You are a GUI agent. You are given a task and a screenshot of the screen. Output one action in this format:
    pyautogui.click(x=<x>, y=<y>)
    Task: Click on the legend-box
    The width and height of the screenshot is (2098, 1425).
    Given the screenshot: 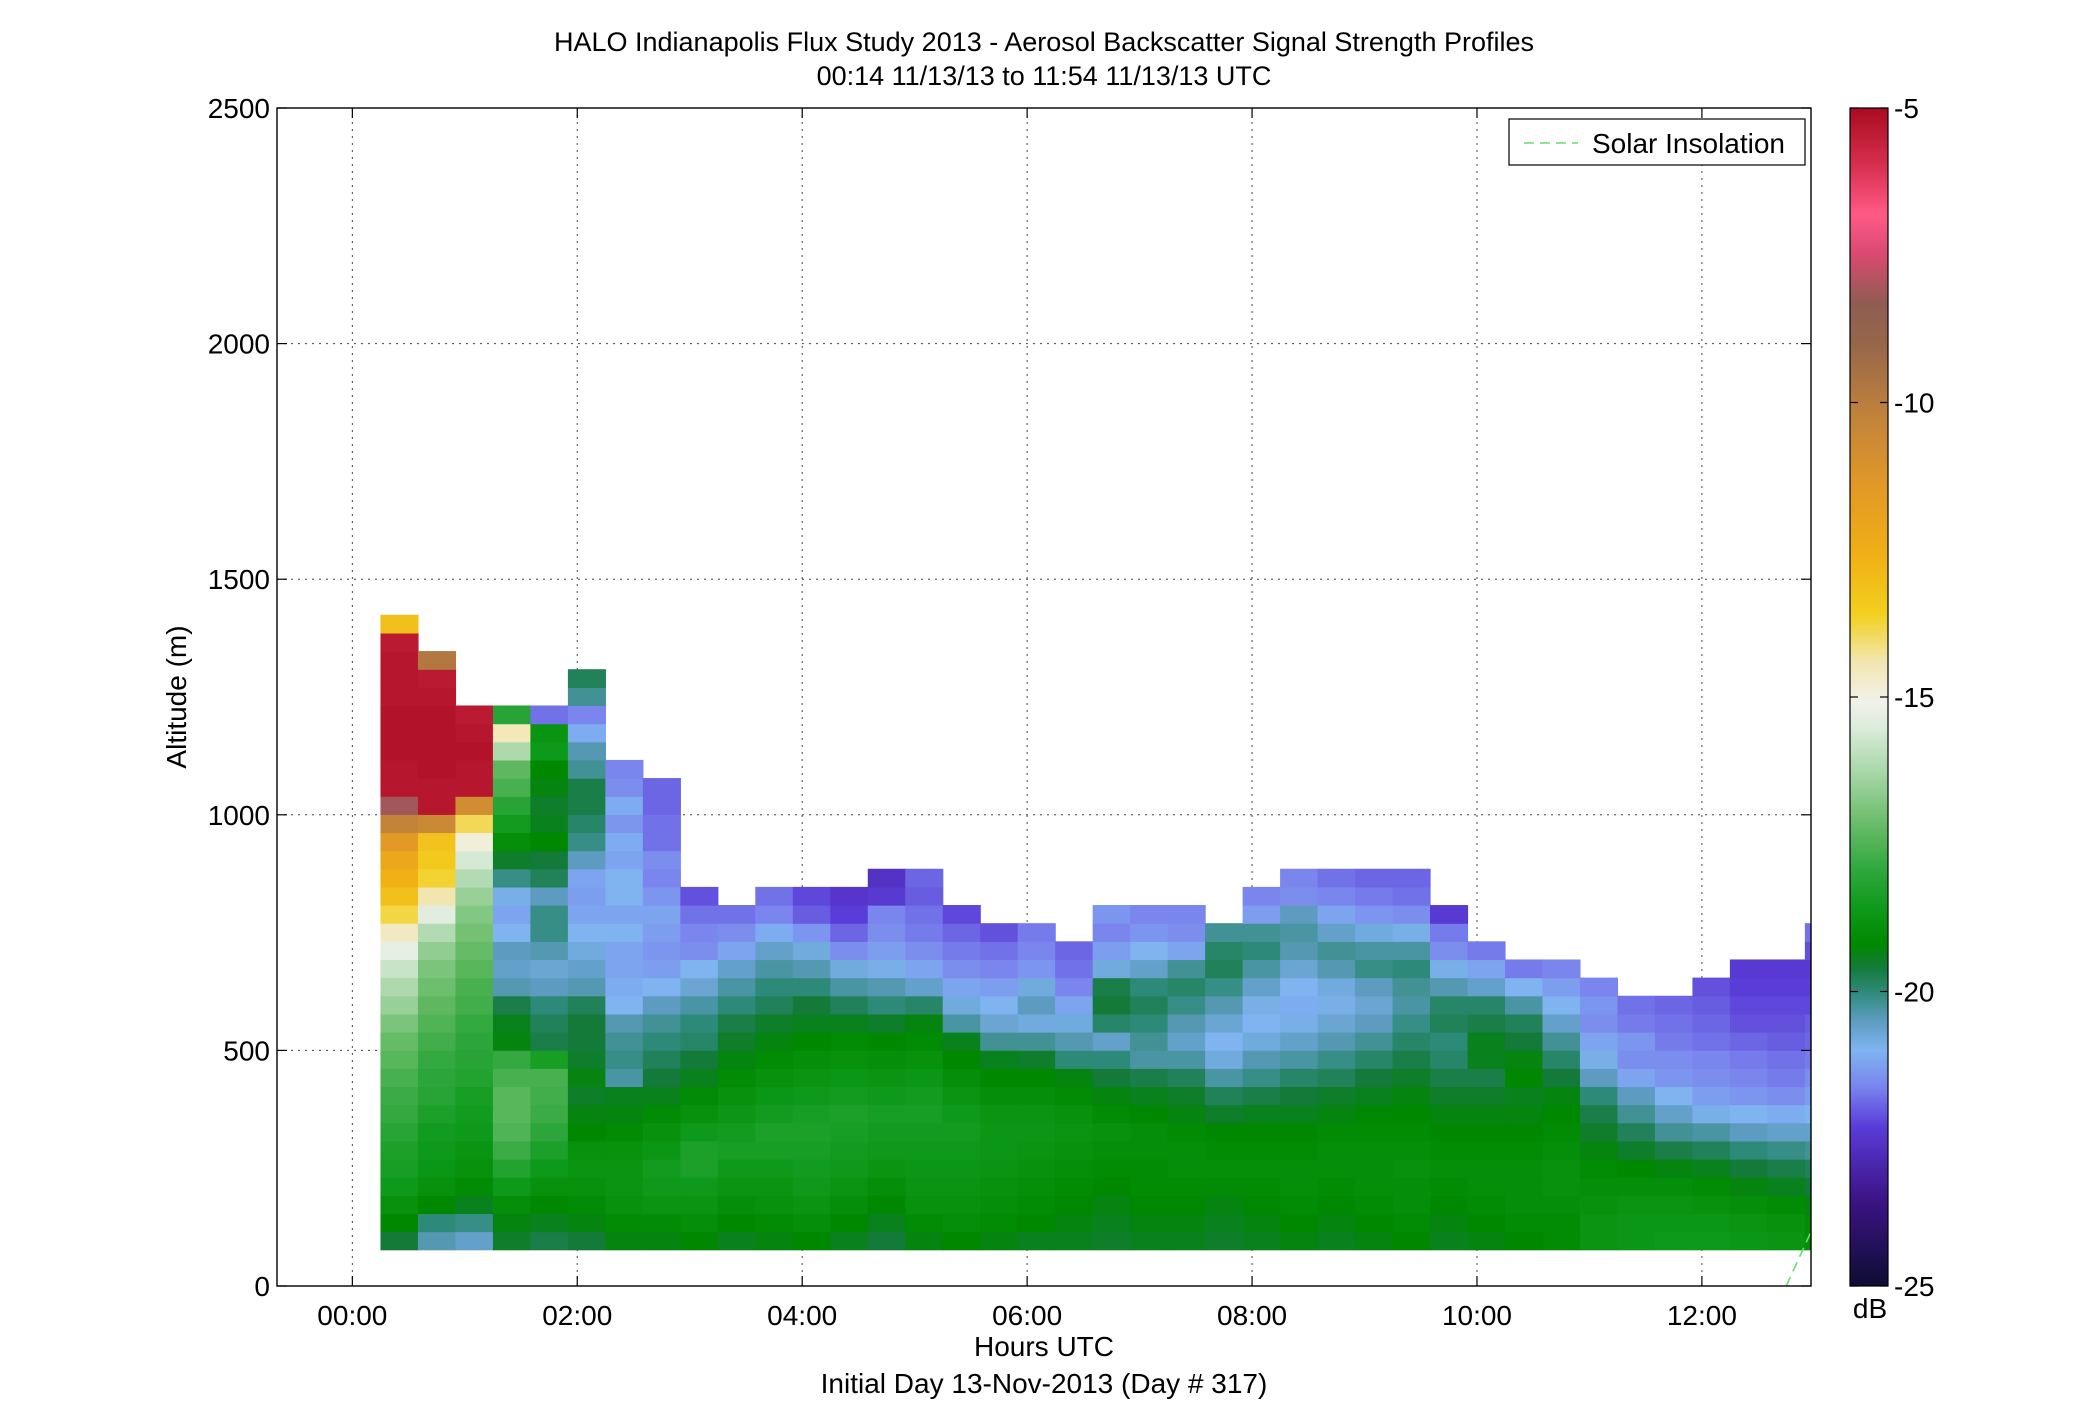 What is the action you would take?
    pyautogui.click(x=1657, y=142)
    